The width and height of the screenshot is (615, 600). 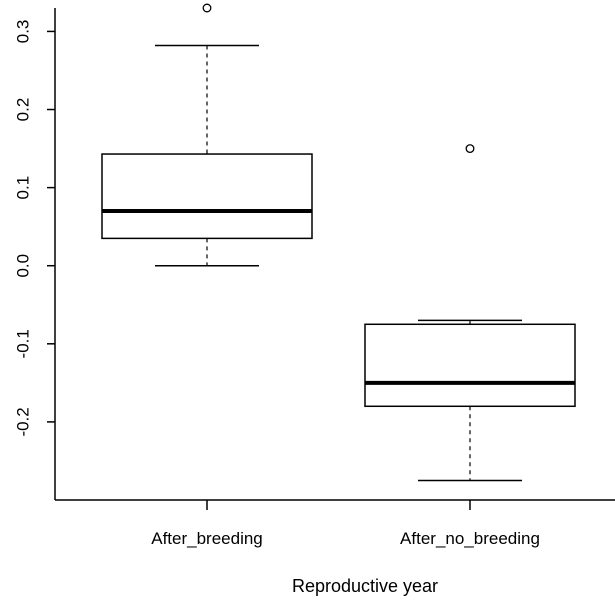 I want to click on x-tick-label: After_no_breeding, so click(x=470, y=538).